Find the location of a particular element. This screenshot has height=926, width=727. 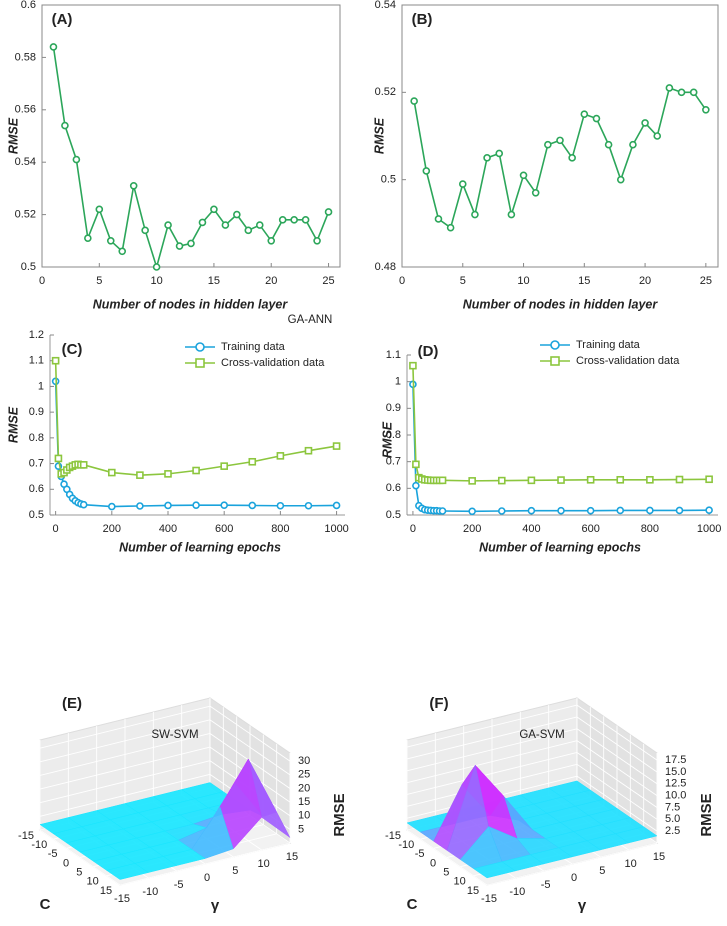

x-tick-label: 800 is located at coordinates (280, 529).